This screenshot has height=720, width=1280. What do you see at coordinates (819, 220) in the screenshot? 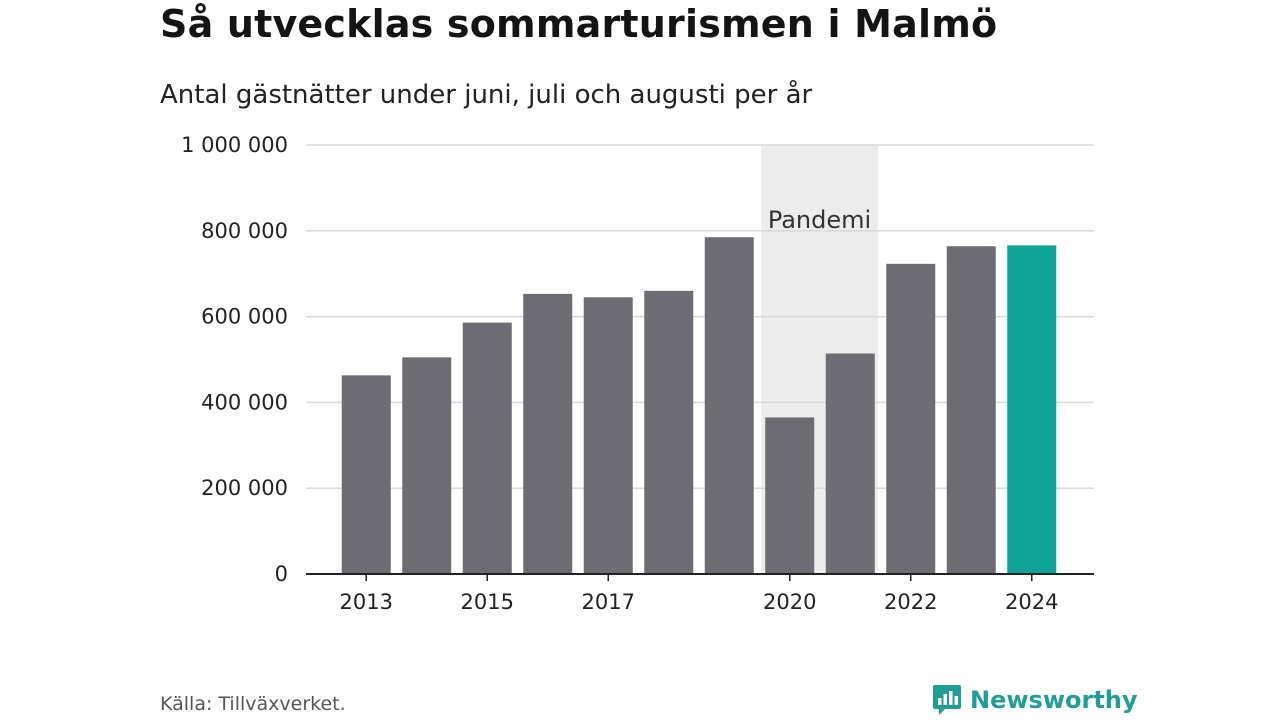
I see `pandemic-band-label: Pandemi` at bounding box center [819, 220].